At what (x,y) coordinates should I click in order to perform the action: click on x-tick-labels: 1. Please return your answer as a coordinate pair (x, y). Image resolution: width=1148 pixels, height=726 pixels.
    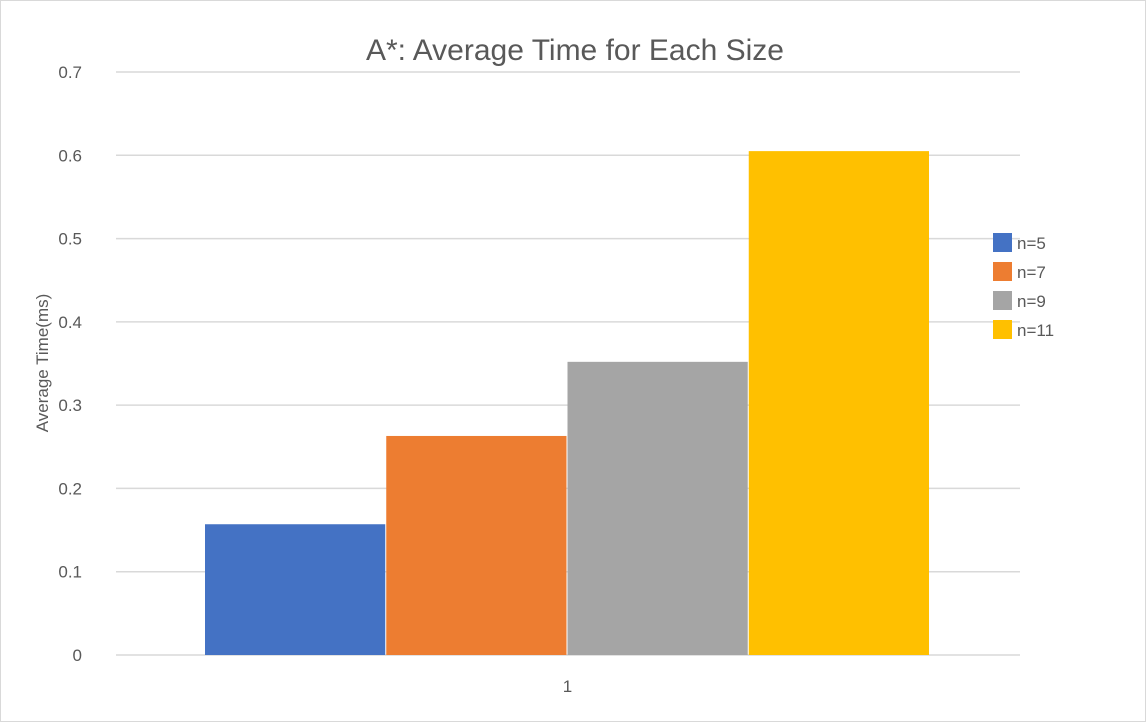
    Looking at the image, I should click on (567, 686).